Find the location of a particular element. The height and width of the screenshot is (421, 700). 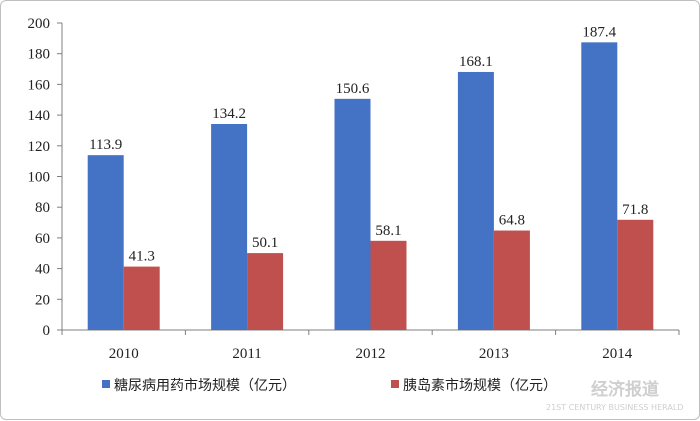

bar-series-2-2010 is located at coordinates (141, 298).